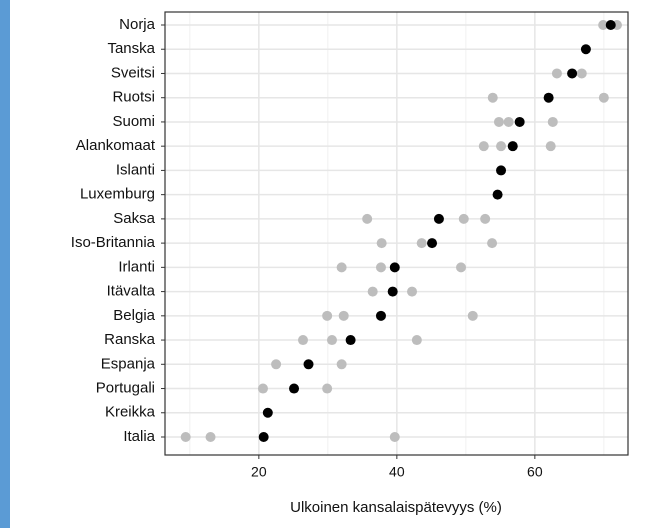 This screenshot has height=528, width=660. Describe the element at coordinates (133, 121) in the screenshot. I see `y-tick-label: Suomi` at that location.